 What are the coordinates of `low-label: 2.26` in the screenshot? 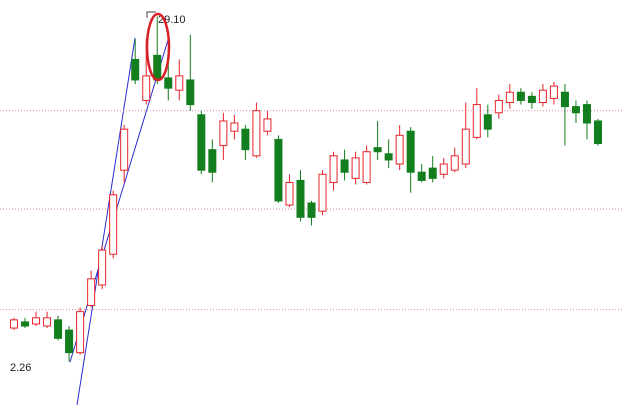 It's located at (20, 368).